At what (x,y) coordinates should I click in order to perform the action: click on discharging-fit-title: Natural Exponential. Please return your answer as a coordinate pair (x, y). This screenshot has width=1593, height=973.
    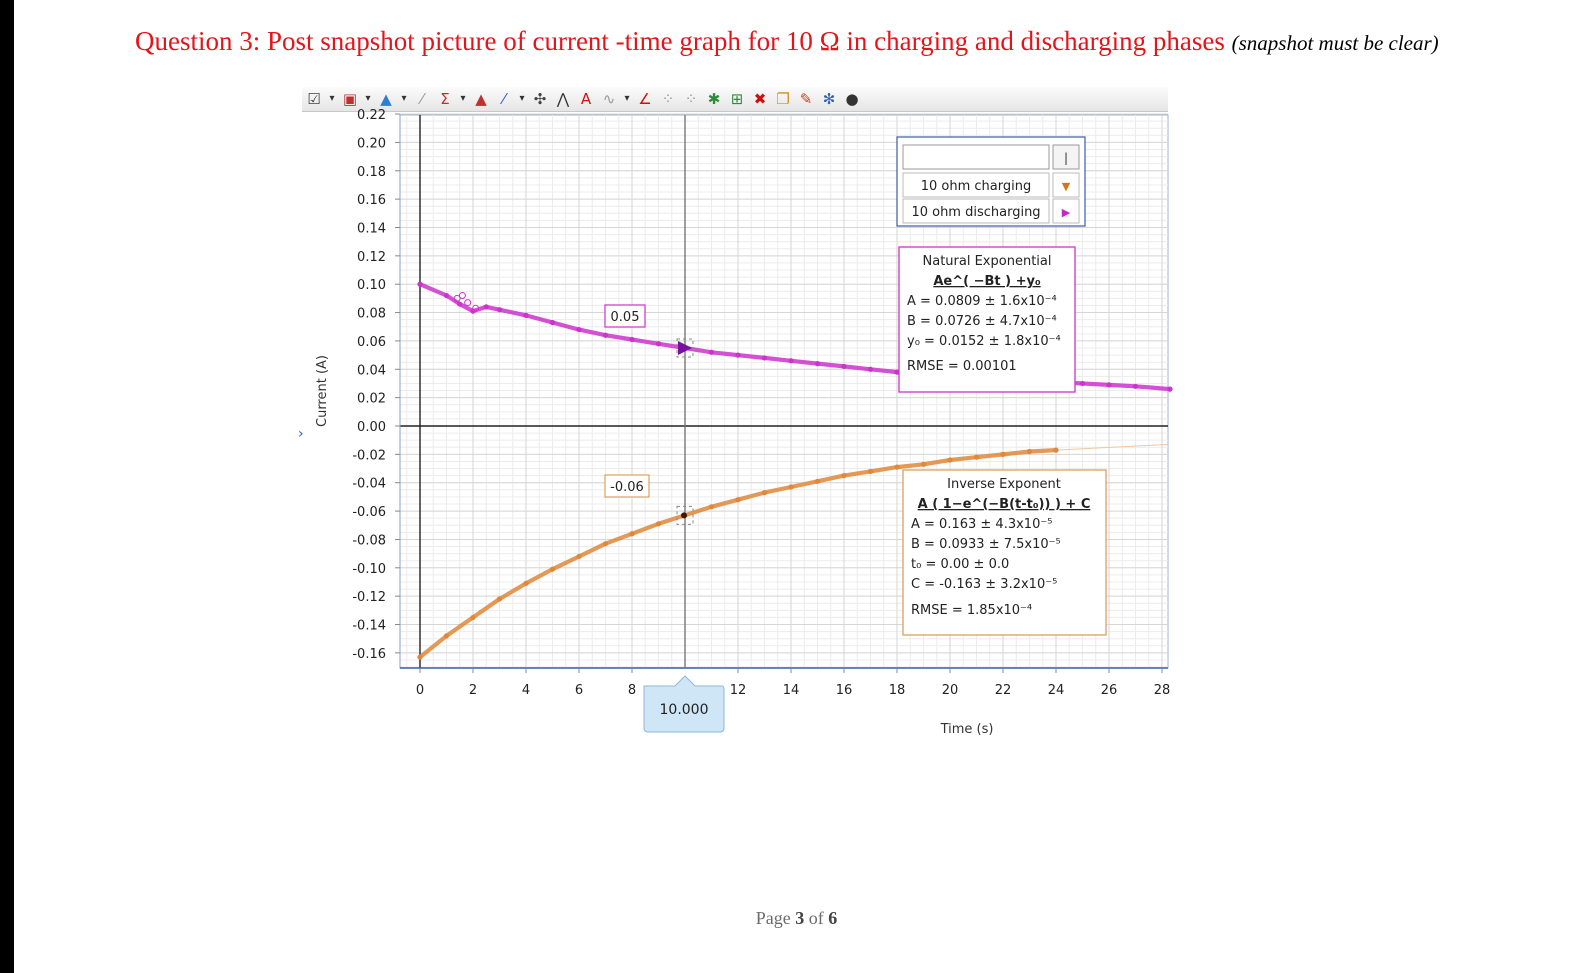
    Looking at the image, I should click on (987, 261).